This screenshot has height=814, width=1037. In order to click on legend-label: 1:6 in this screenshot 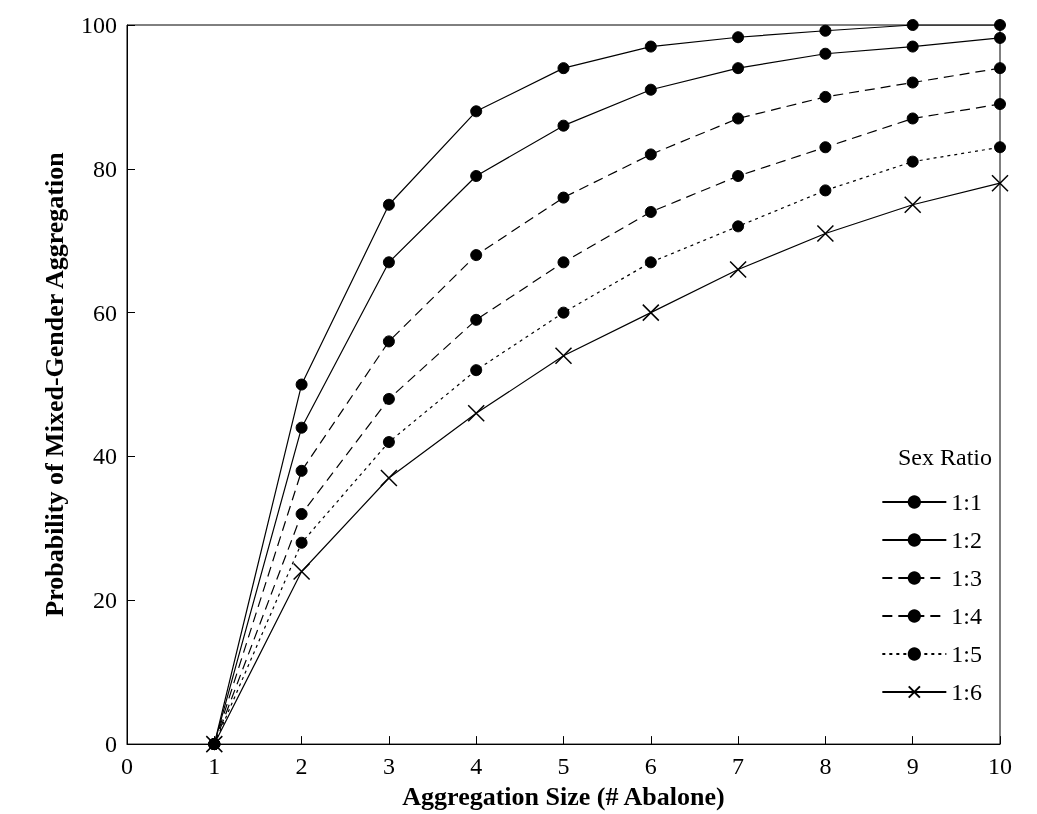, I will do `click(966, 692)`.